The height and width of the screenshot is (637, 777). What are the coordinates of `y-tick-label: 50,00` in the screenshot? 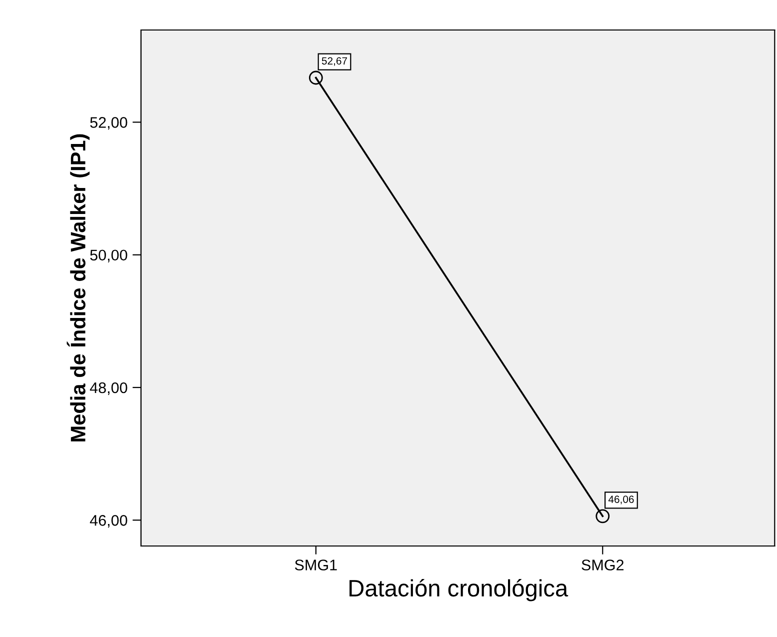 It's located at (109, 256).